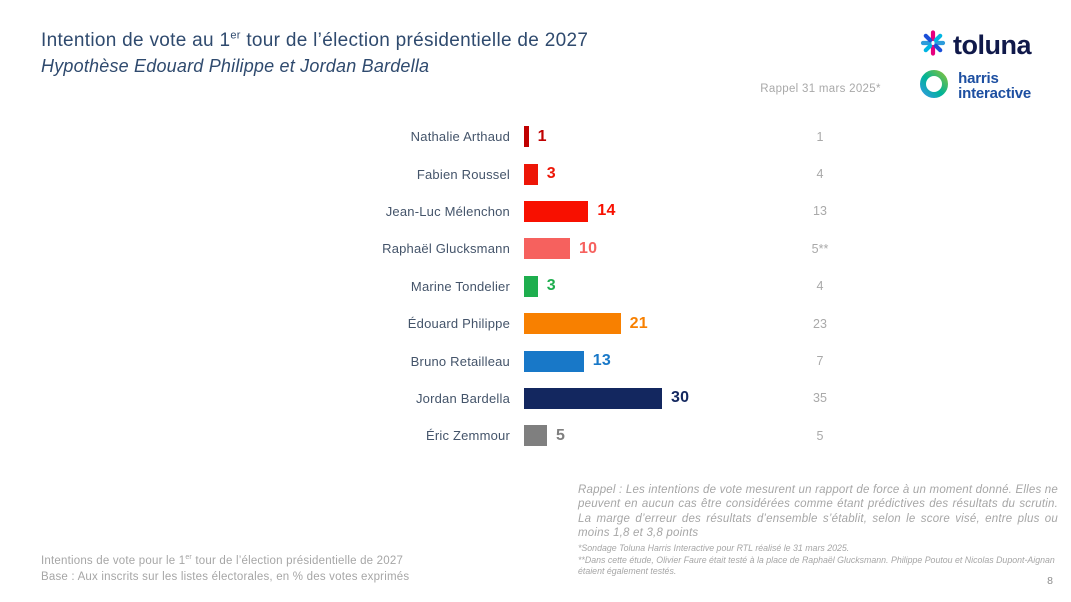  Describe the element at coordinates (820, 323) in the screenshot. I see `rappel-value: 23` at that location.